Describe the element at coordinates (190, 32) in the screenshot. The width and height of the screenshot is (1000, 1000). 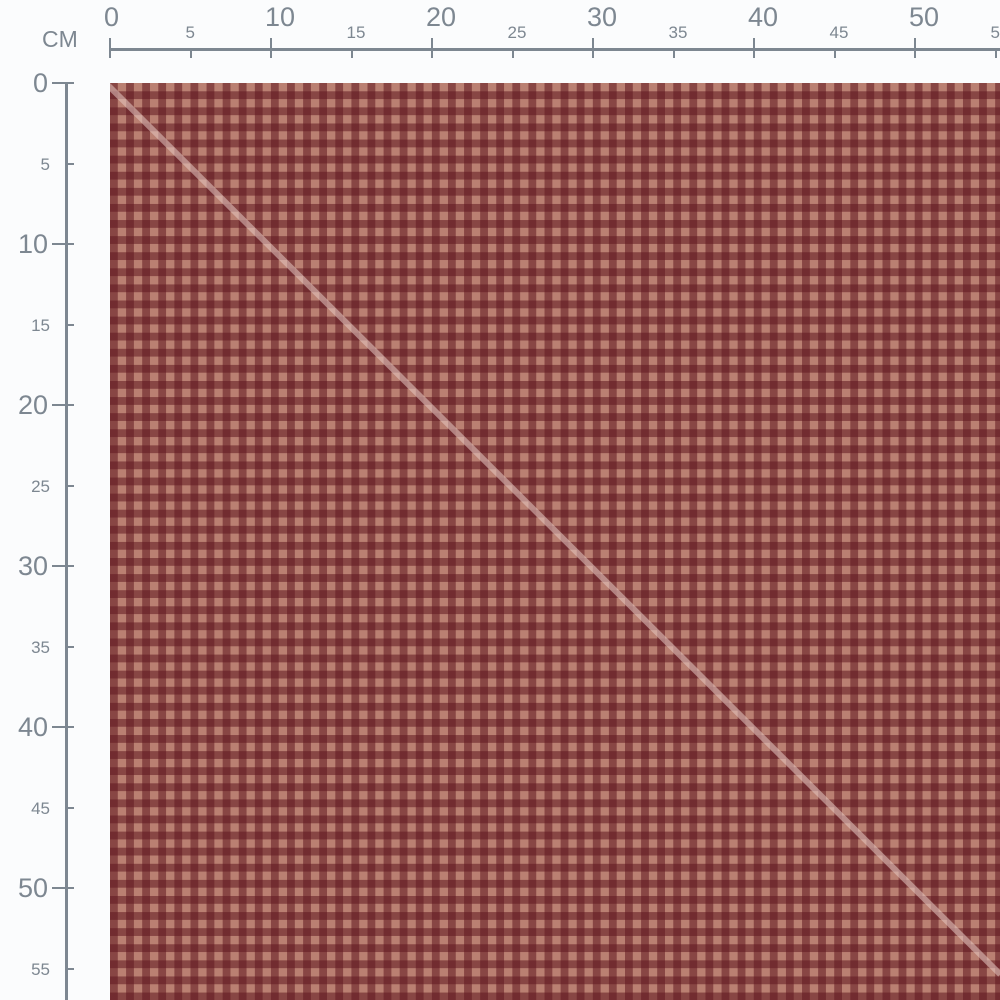
I see `top-tick-label: 5` at that location.